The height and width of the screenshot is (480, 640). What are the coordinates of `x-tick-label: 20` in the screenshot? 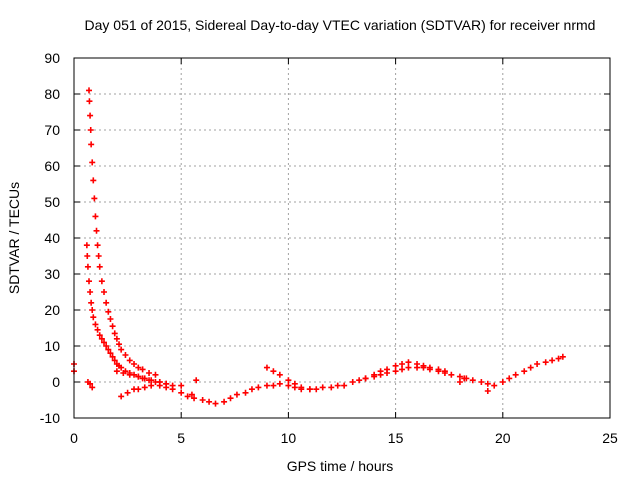 It's located at (503, 438).